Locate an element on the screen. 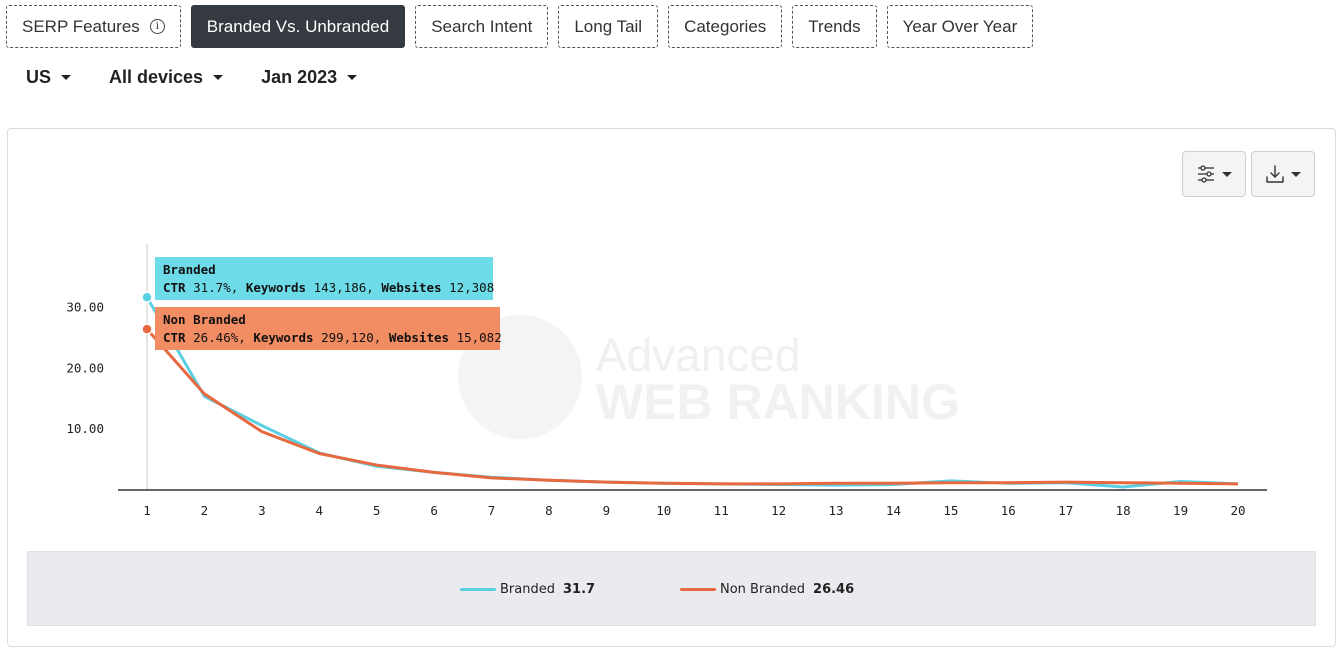 This screenshot has width=1342, height=655. x-tick-label: 4 is located at coordinates (319, 510).